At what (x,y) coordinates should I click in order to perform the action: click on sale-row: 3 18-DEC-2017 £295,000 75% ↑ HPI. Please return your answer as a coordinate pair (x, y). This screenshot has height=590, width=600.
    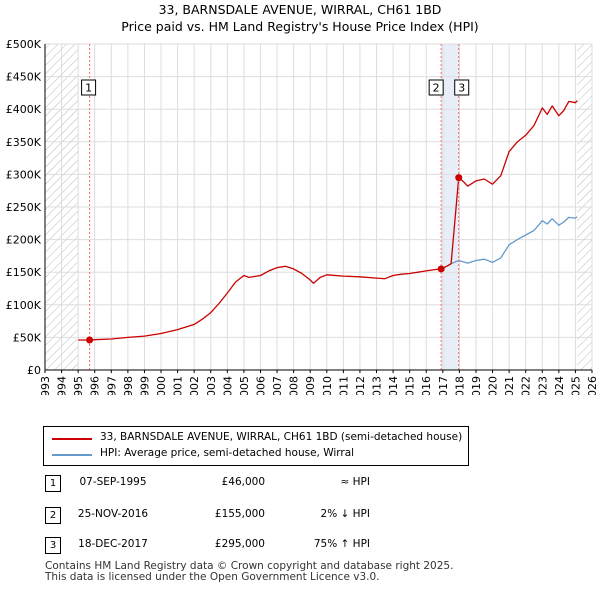
    Looking at the image, I should click on (322, 545).